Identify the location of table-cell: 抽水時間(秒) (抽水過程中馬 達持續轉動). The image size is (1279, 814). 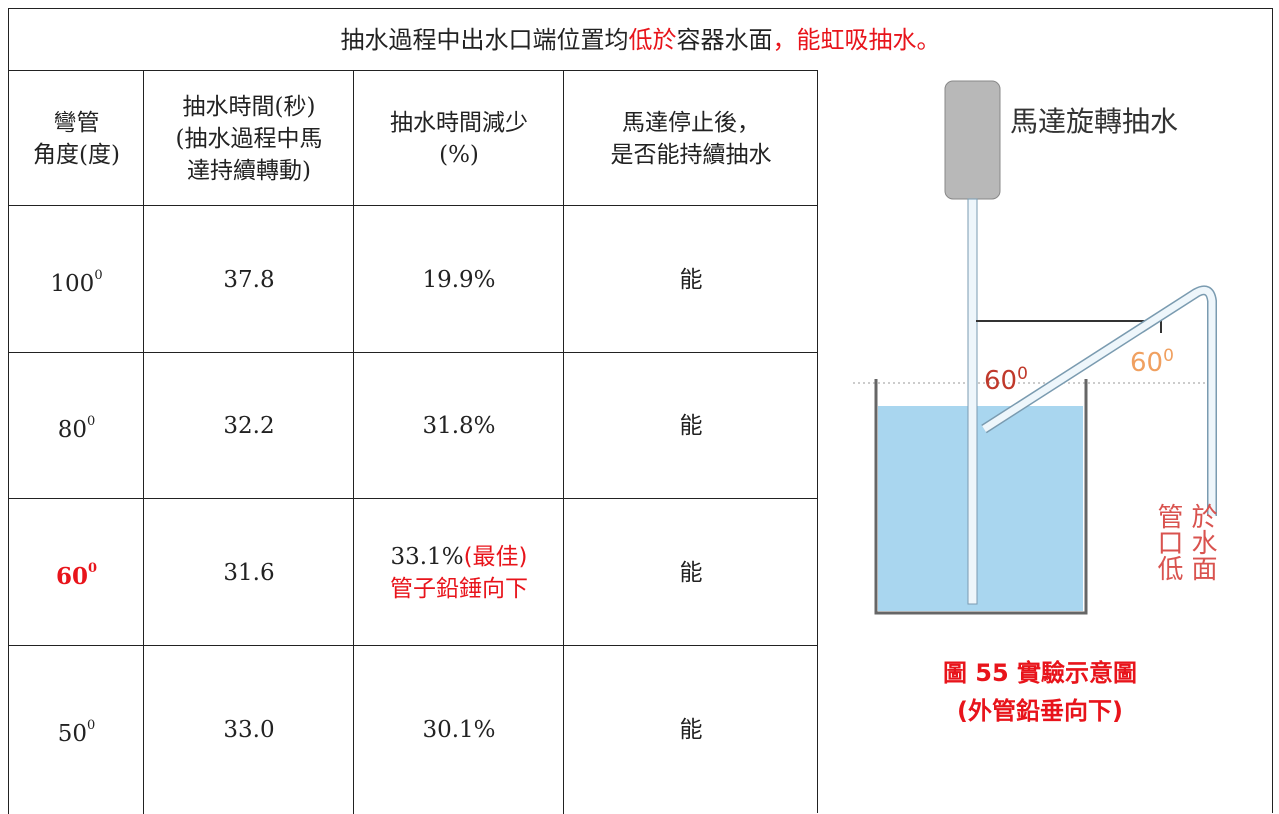
(248, 138).